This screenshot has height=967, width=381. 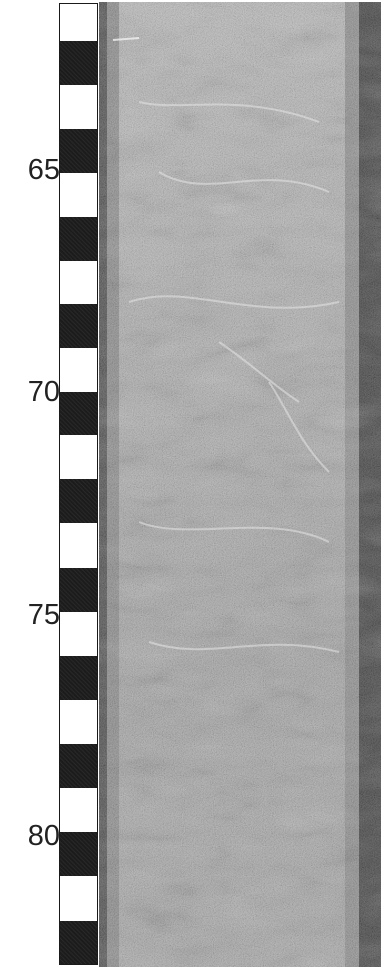 I want to click on depth-label-80: 80, so click(x=43, y=836).